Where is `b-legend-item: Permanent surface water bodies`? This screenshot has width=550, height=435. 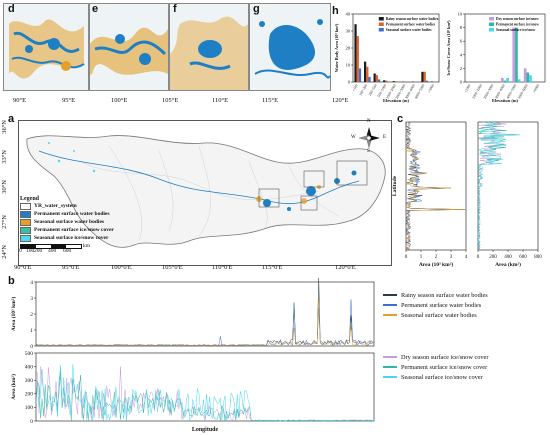 b-legend-item: Permanent surface water bodies is located at coordinates (465, 305).